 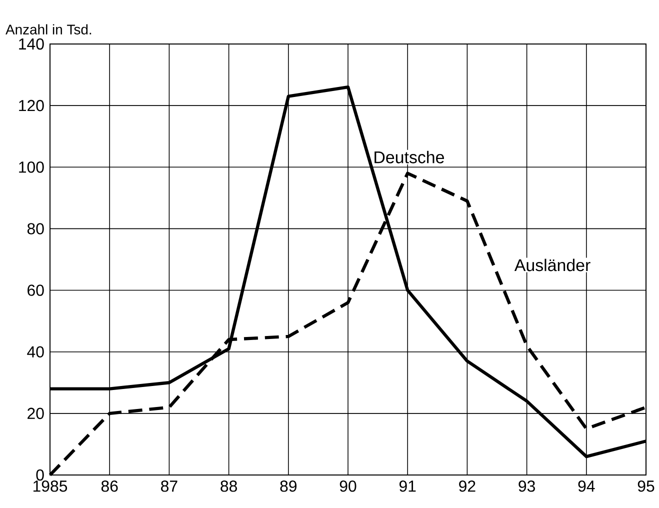 I want to click on y-tick-label: 40, so click(x=35, y=352).